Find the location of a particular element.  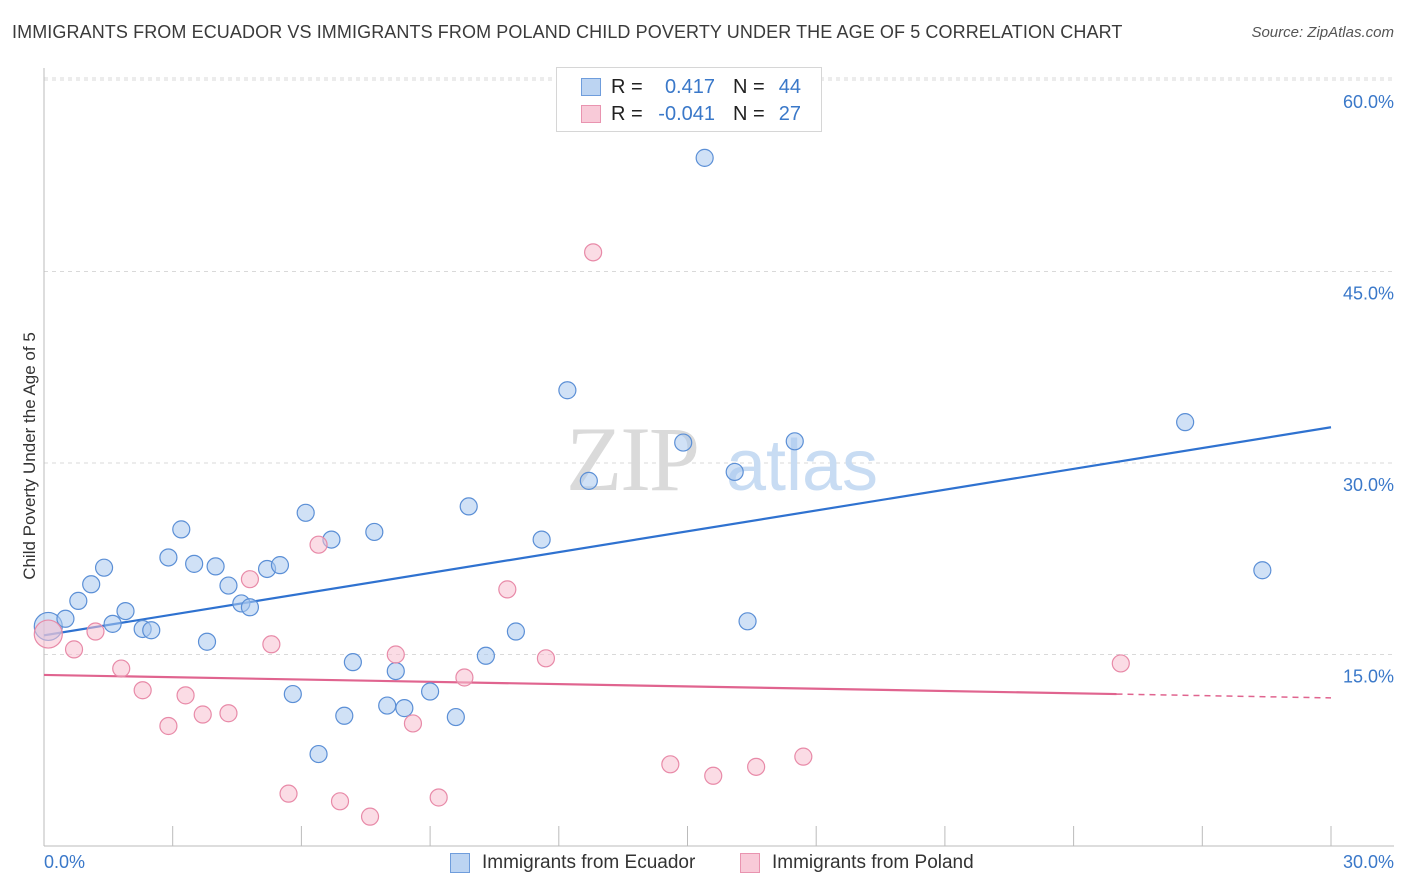

y-tick-label: 15.0% is located at coordinates (1368, 677).